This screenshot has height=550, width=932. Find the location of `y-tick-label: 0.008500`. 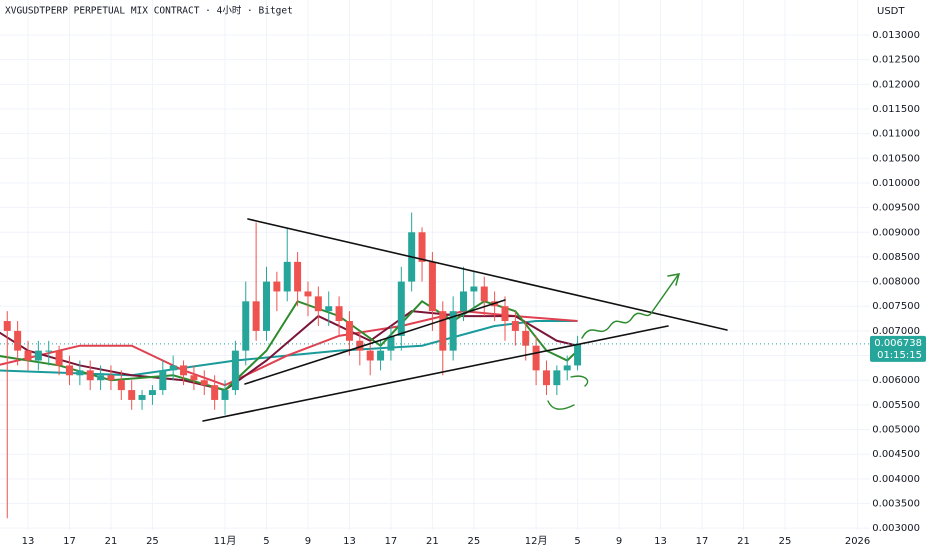

y-tick-label: 0.008500 is located at coordinates (896, 257).